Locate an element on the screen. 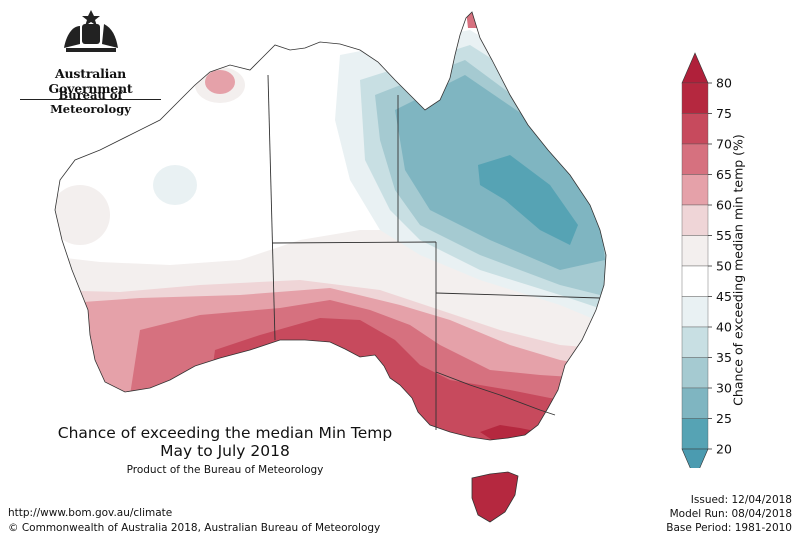 Image resolution: width=800 pixels, height=536 pixels. legend-tick-label: 60 is located at coordinates (724, 205).